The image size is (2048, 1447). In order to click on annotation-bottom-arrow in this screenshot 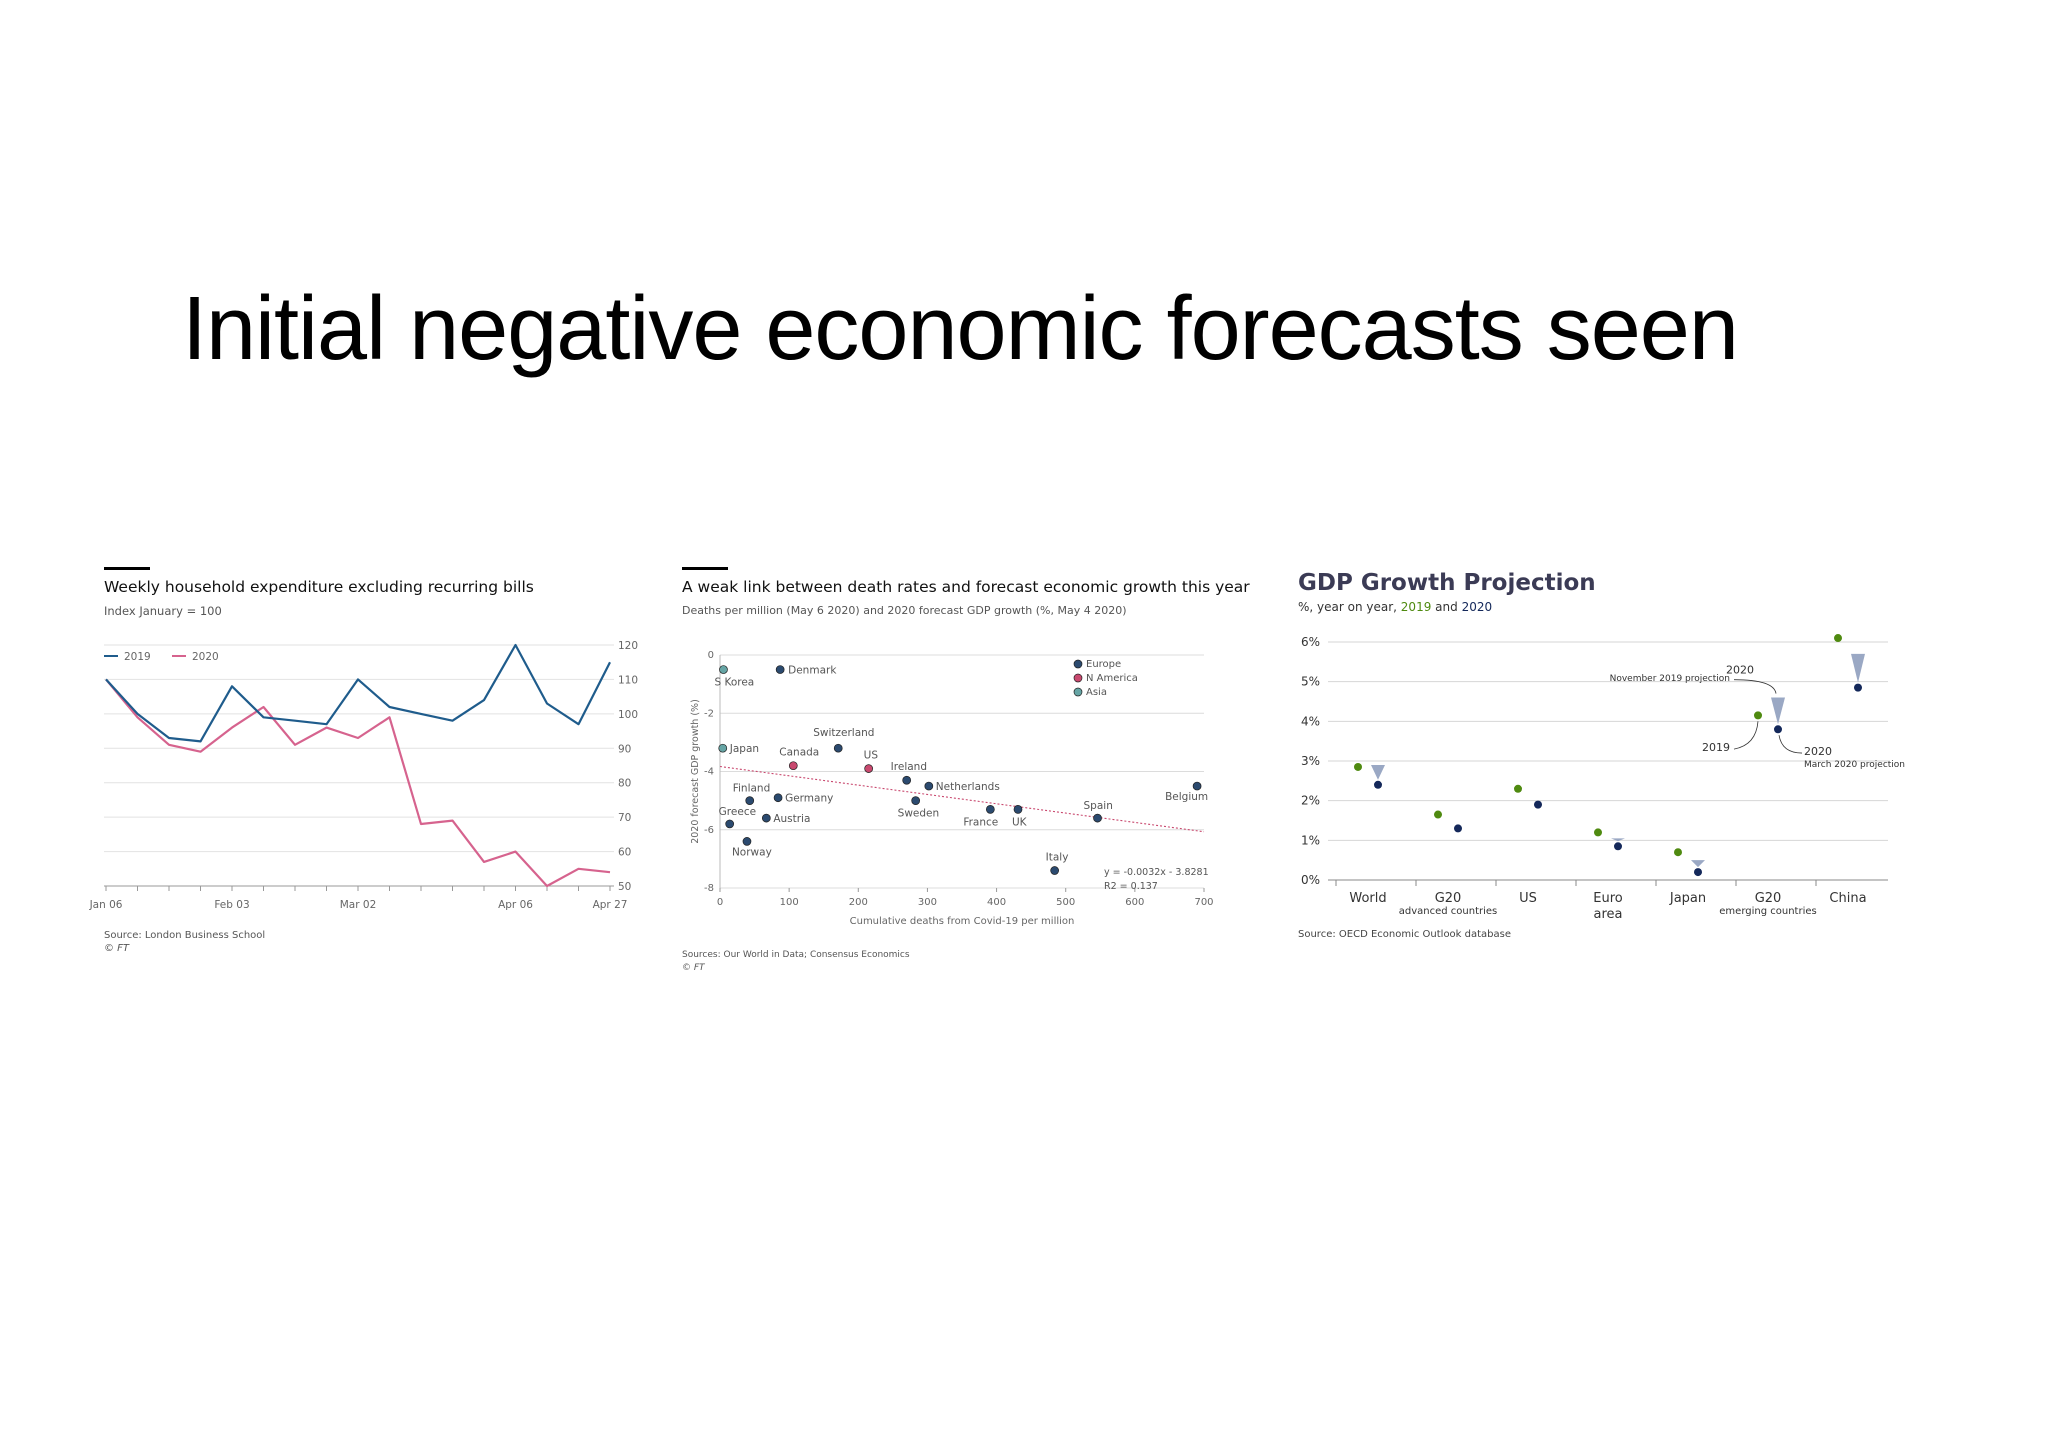, I will do `click(1790, 744)`.